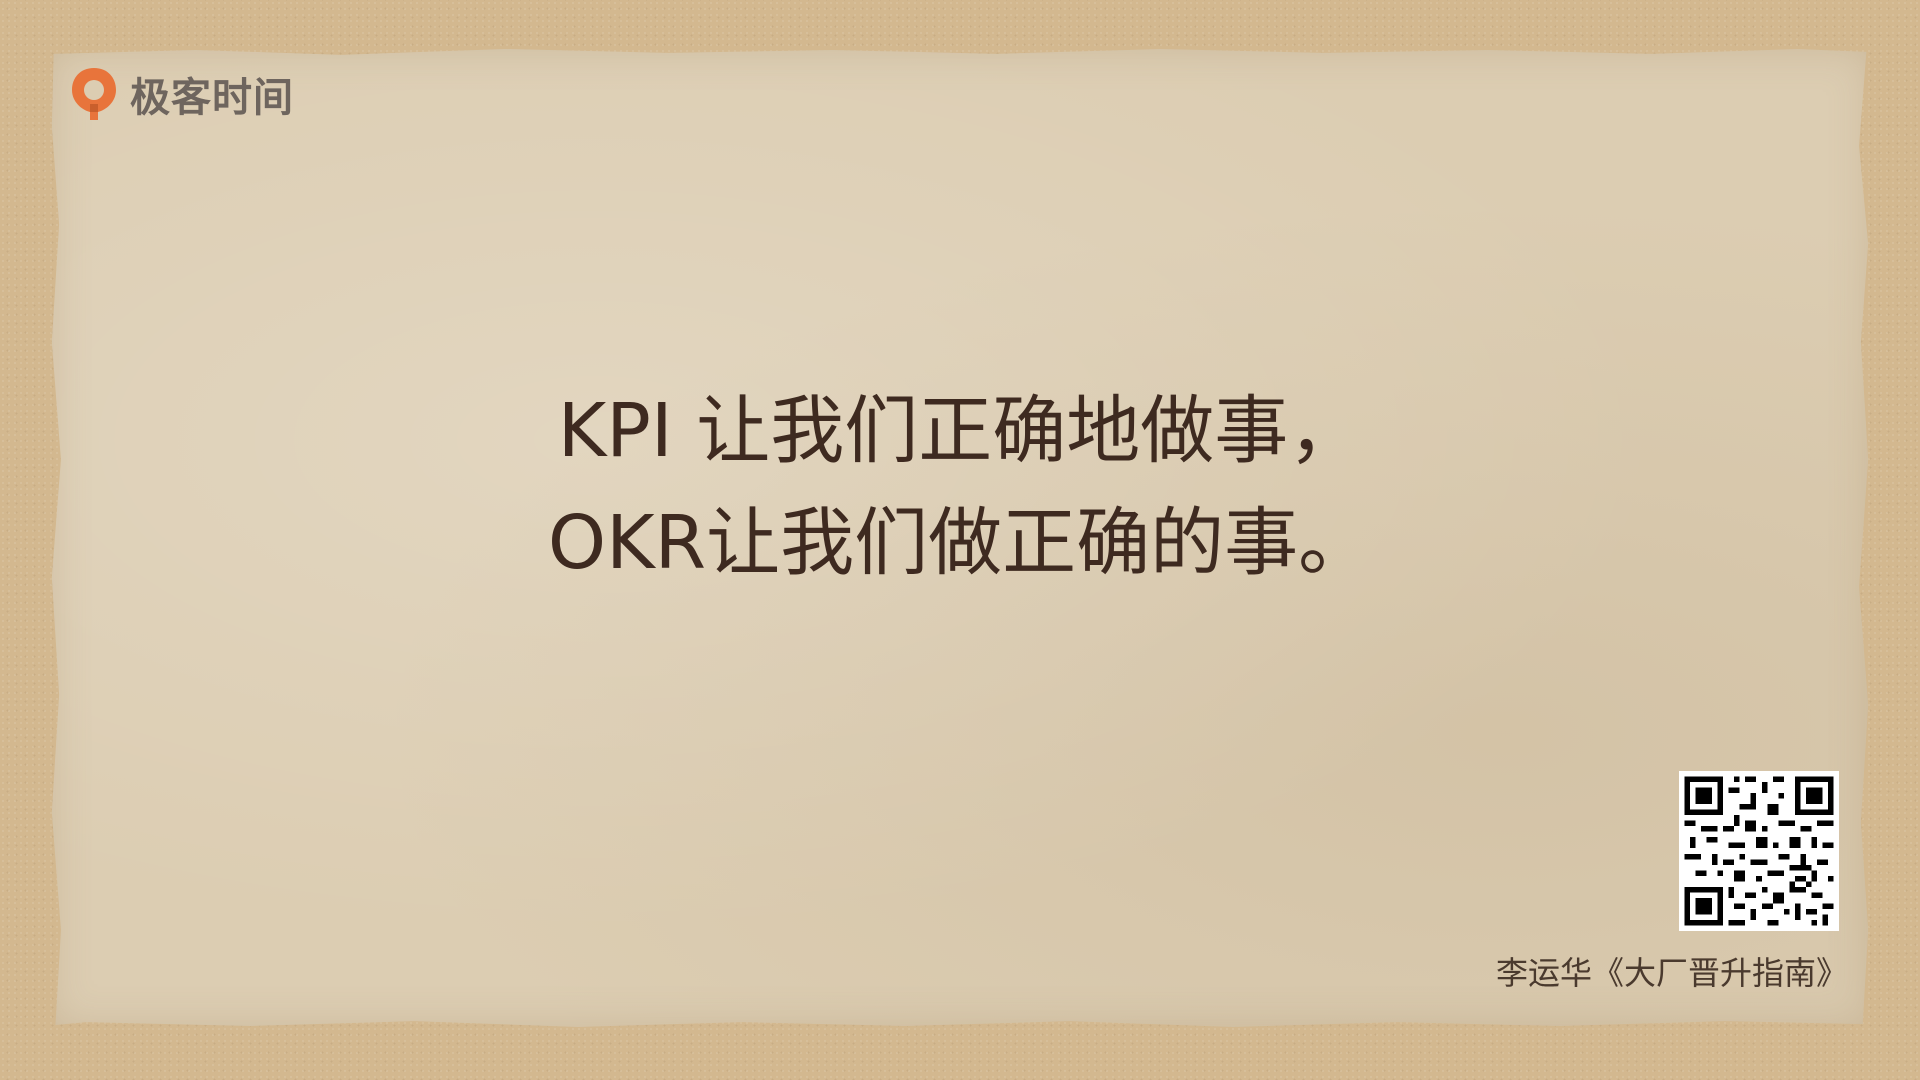 The image size is (1920, 1080). Describe the element at coordinates (94, 94) in the screenshot. I see `geektime-logo-icon` at that location.